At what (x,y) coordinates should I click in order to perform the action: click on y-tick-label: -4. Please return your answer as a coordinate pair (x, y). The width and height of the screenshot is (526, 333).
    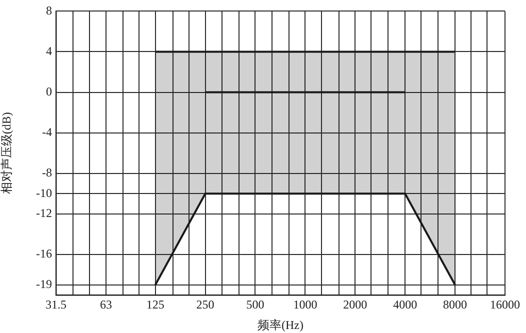
    Looking at the image, I should click on (47, 131).